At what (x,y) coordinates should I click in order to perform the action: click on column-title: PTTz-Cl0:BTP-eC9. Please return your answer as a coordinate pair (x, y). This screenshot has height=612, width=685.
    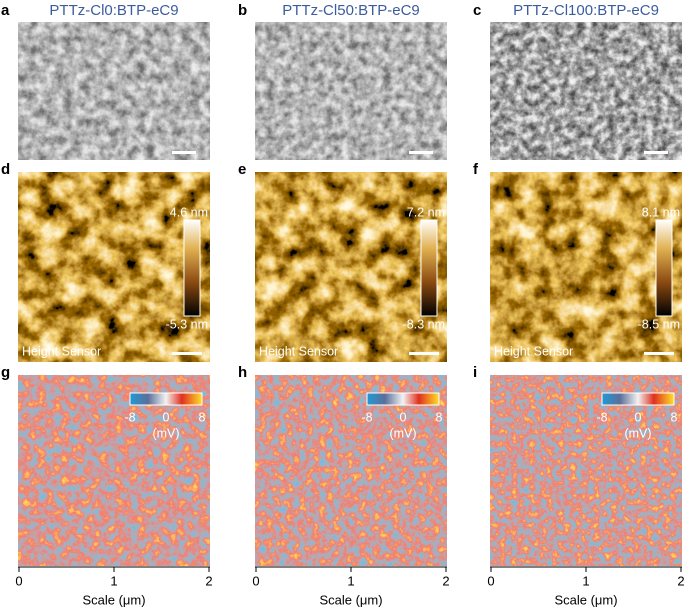
    Looking at the image, I should click on (113, 10).